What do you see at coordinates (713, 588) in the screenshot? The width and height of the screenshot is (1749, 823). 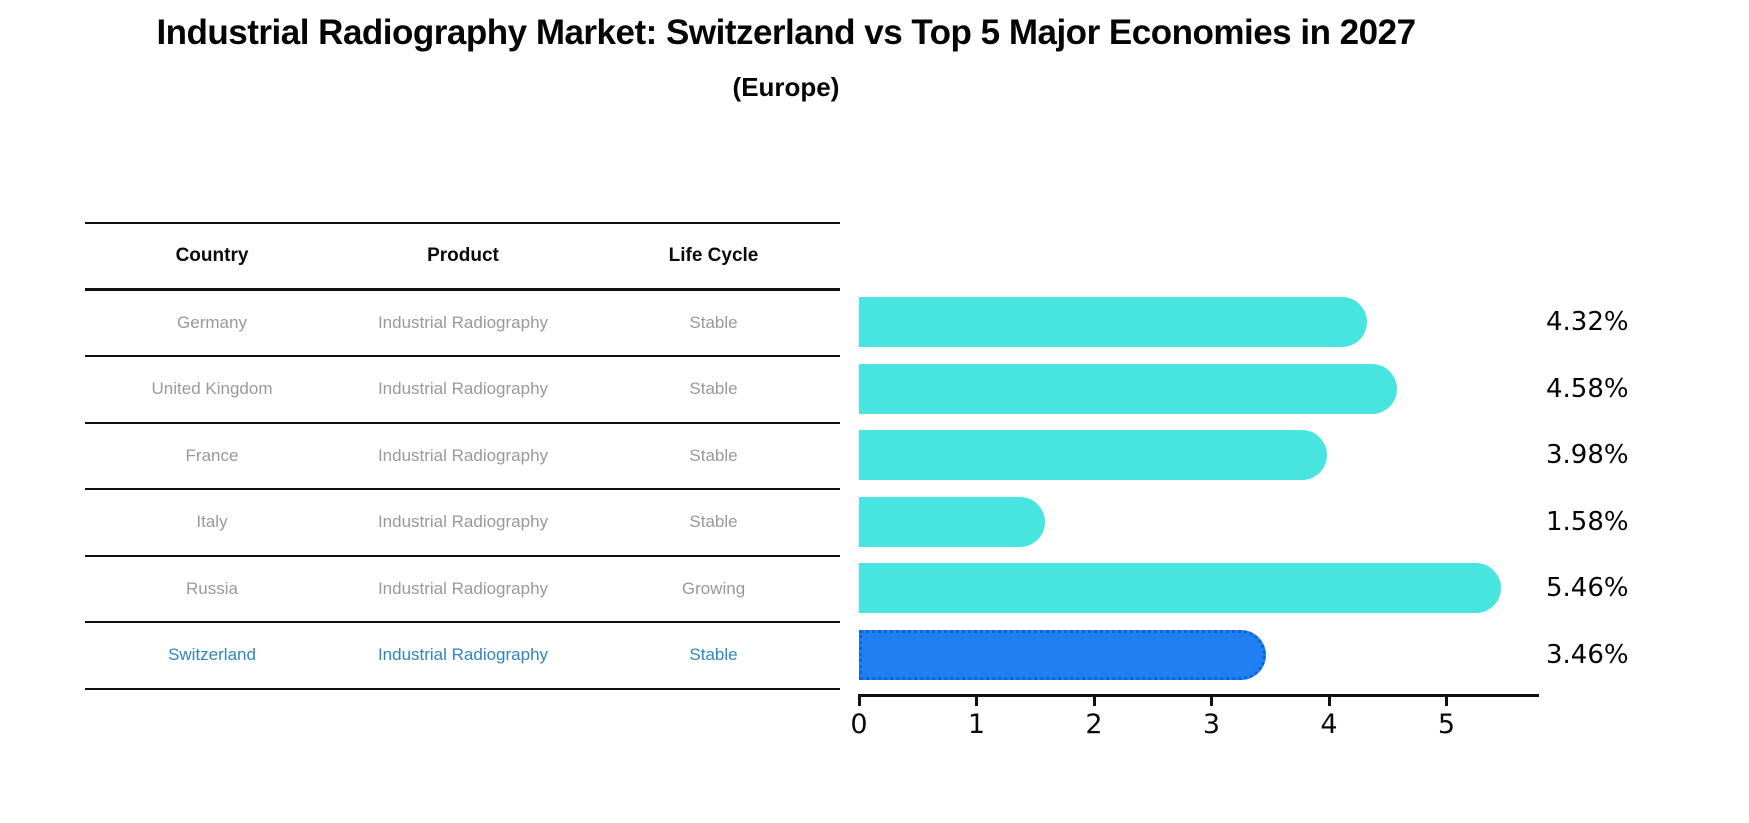 I see `cell-life-cycle: Growing` at bounding box center [713, 588].